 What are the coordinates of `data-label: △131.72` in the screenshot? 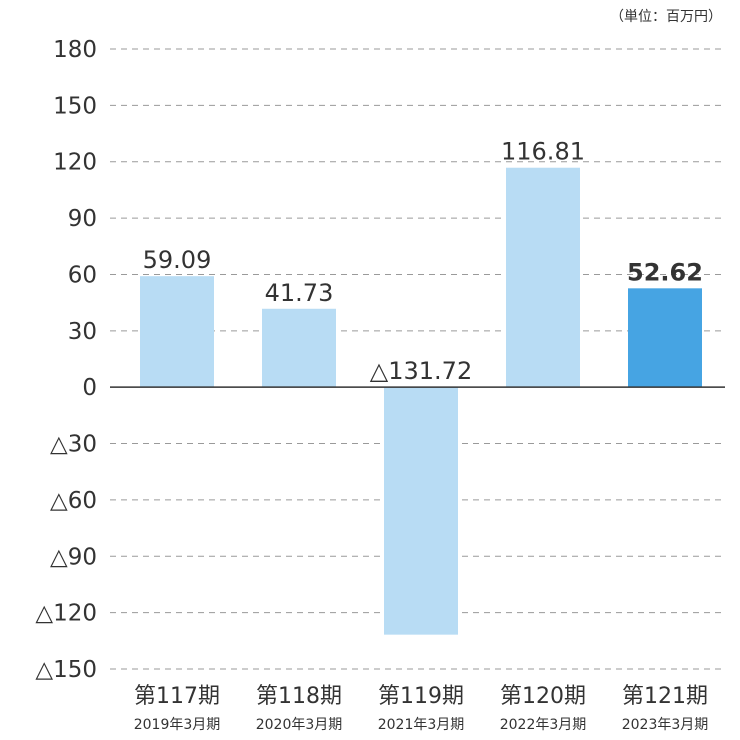 It's located at (421, 371).